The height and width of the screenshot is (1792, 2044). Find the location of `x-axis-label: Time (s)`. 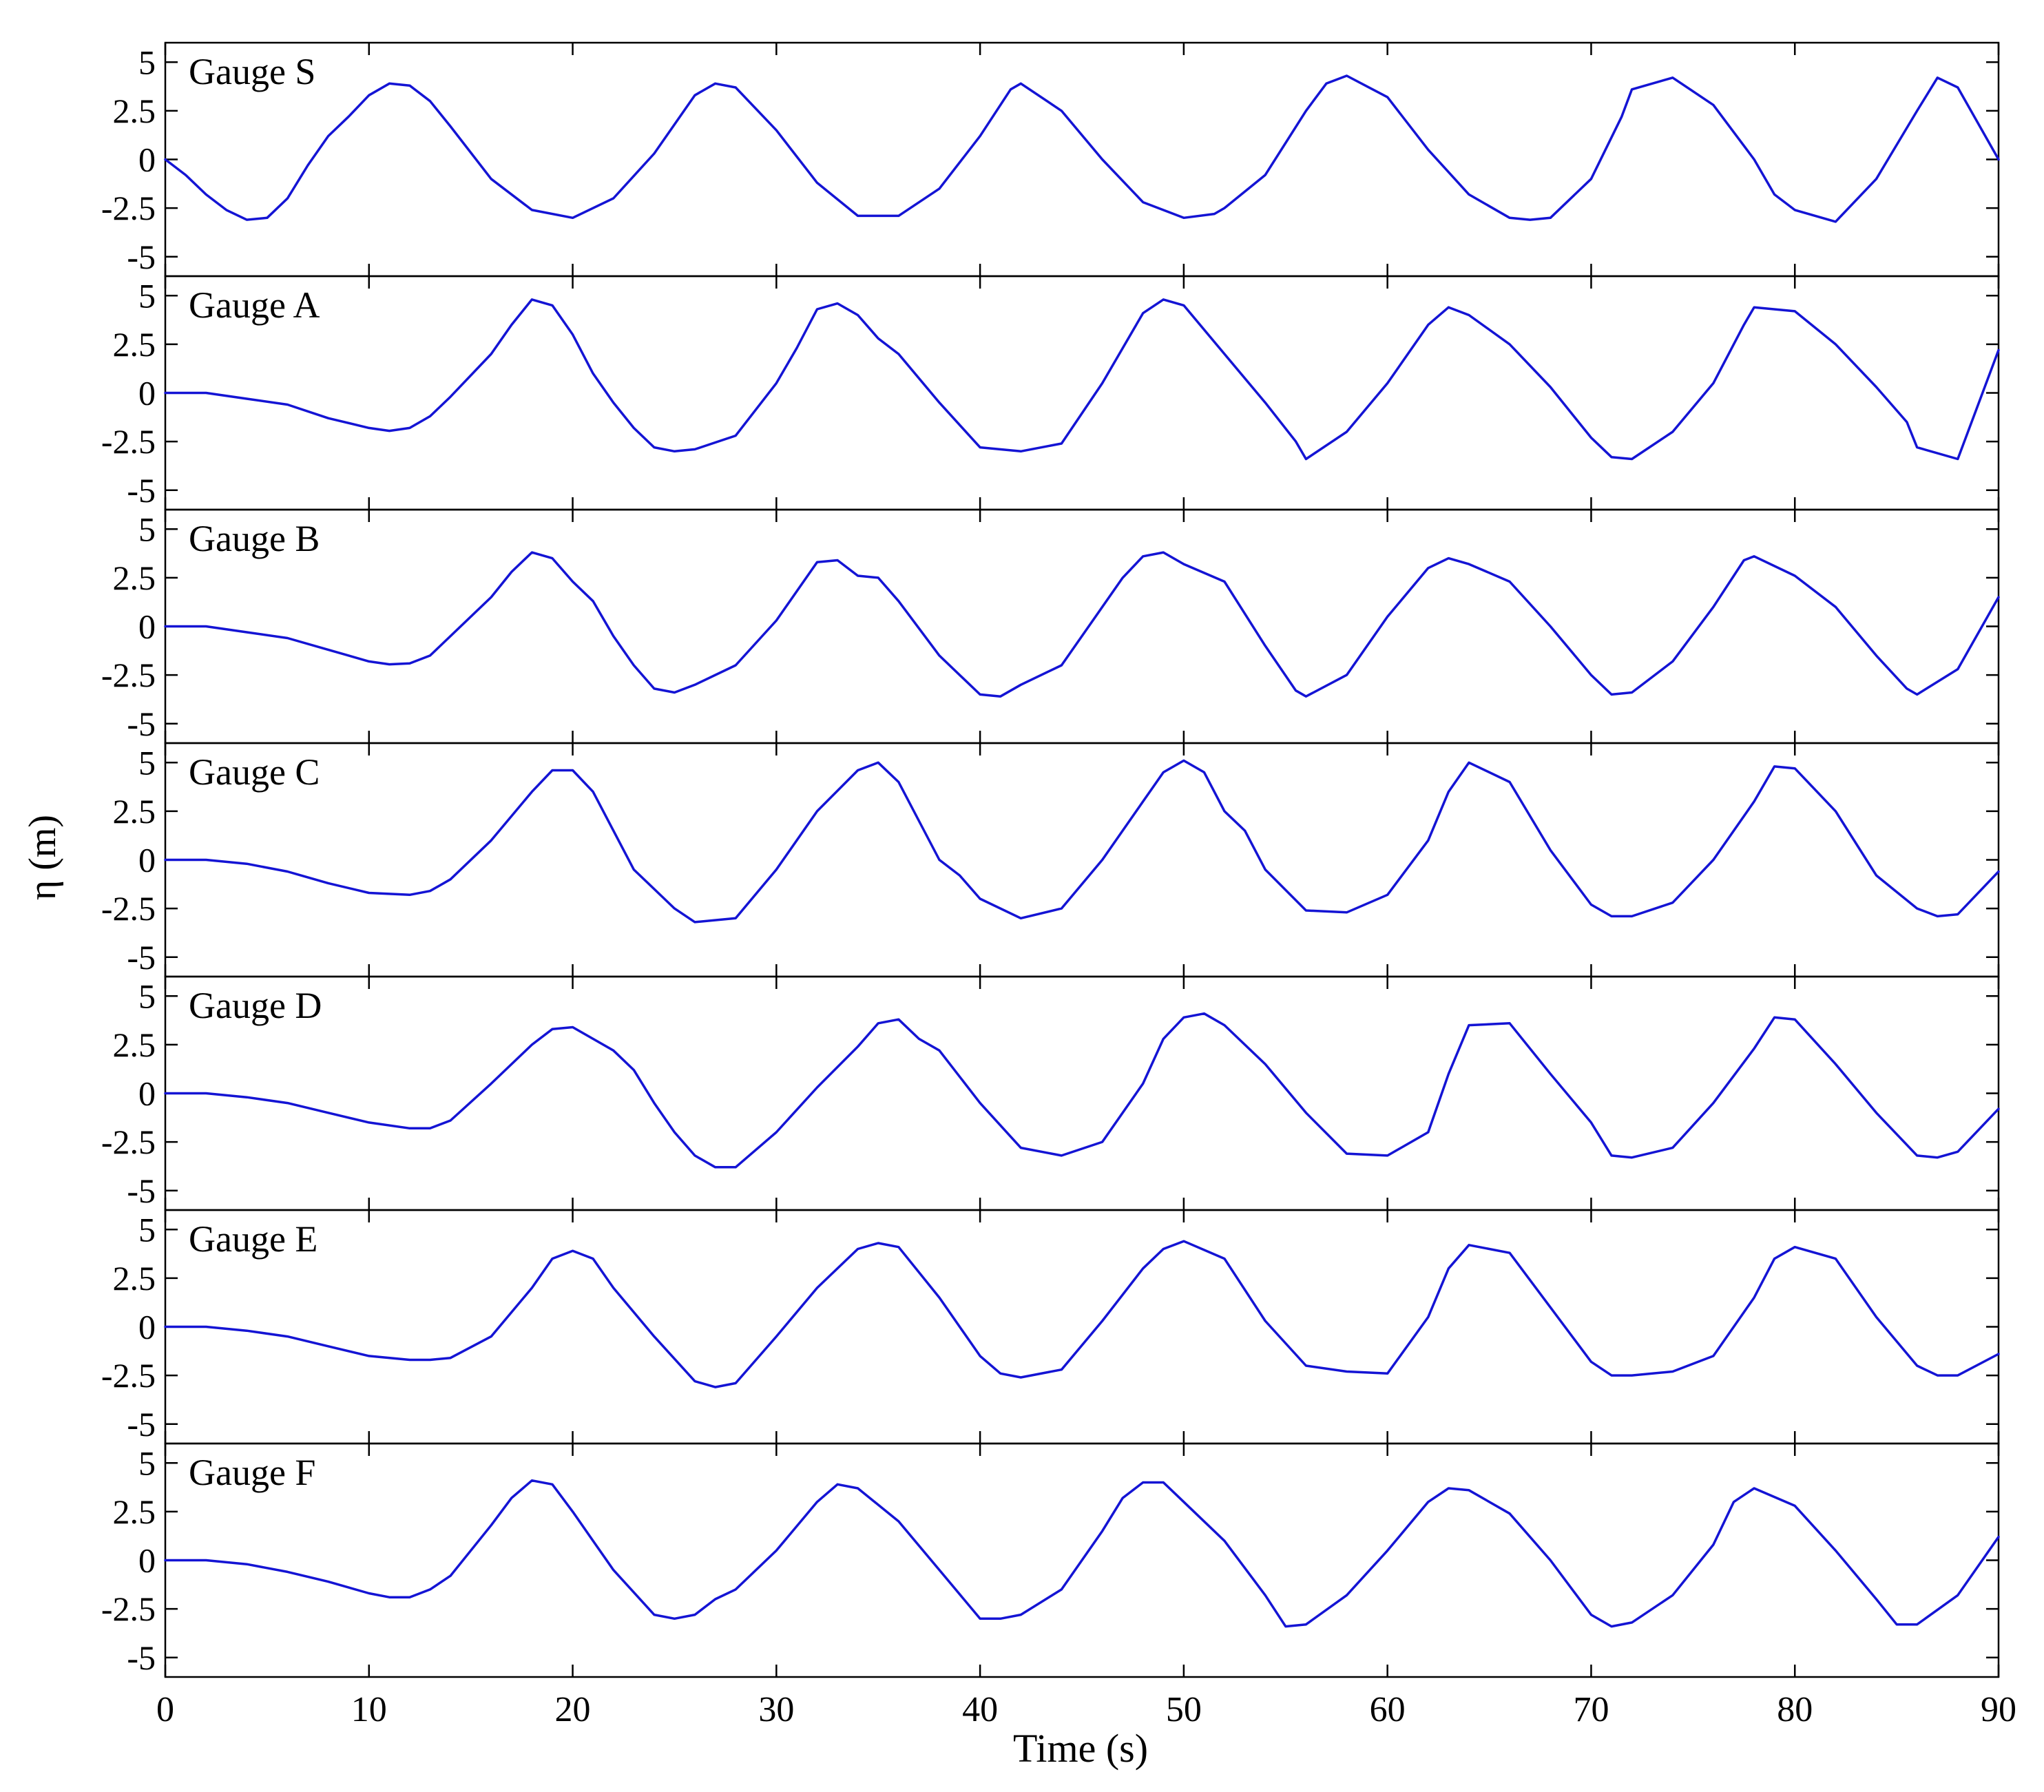

x-axis-label: Time (s) is located at coordinates (1080, 1749).